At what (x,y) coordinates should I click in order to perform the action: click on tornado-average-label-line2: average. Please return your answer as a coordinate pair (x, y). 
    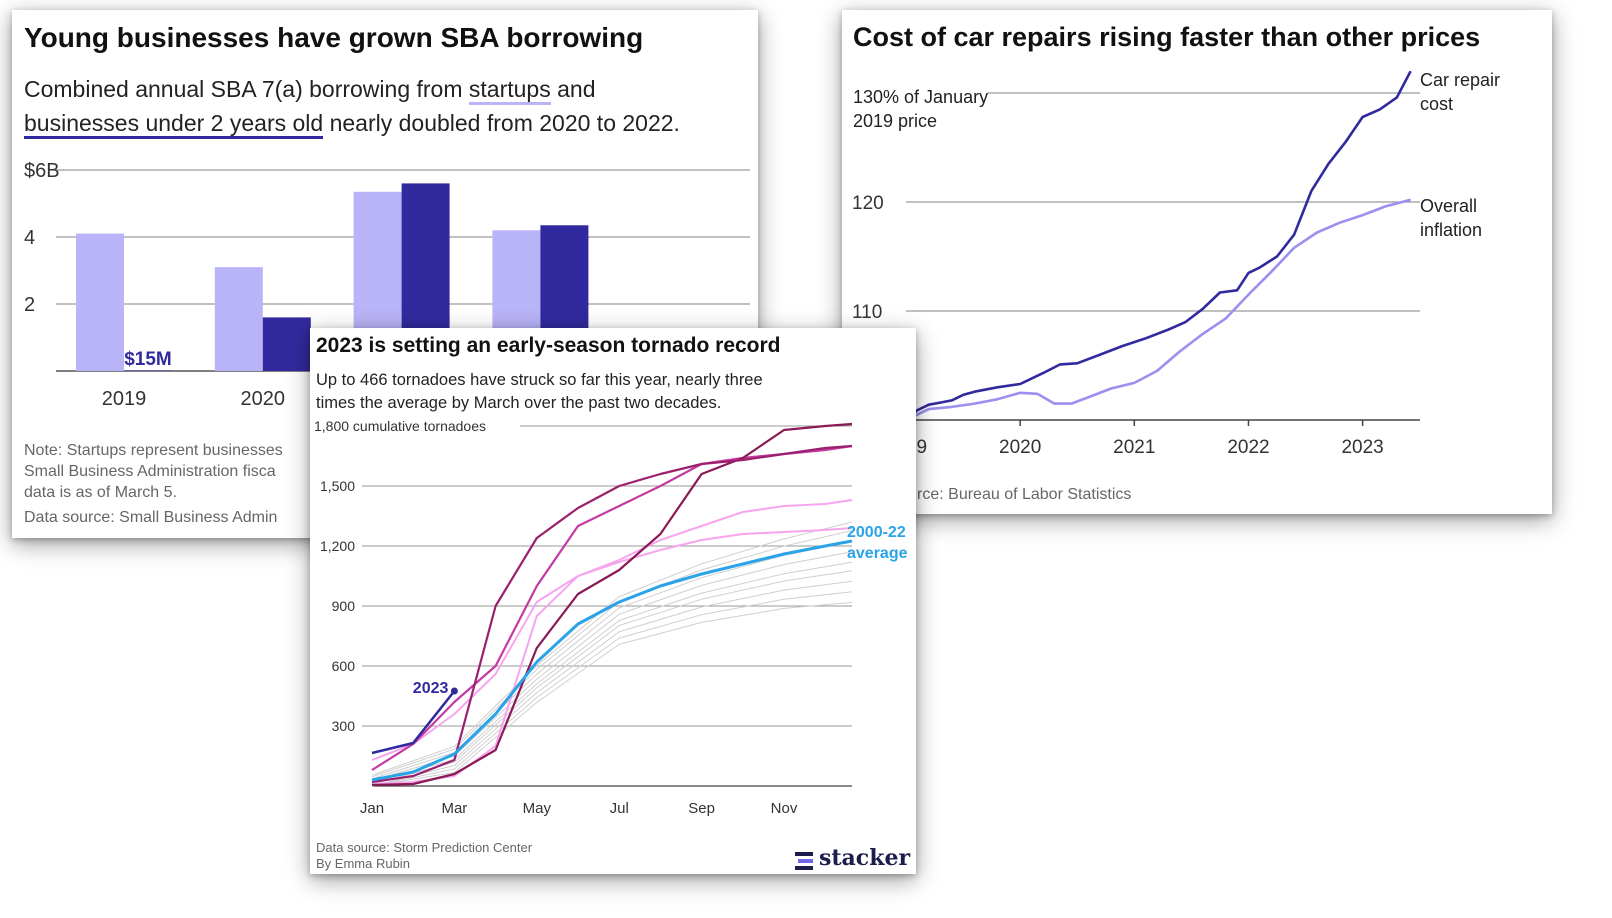
    Looking at the image, I should click on (877, 553).